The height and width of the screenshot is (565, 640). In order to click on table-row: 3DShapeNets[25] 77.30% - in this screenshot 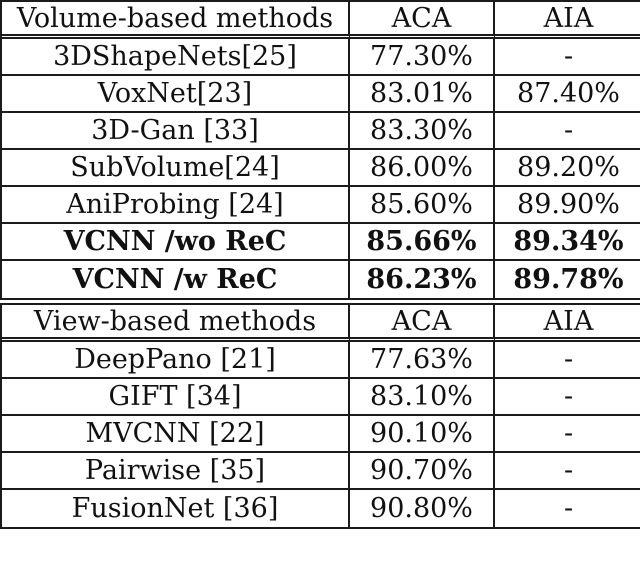, I will do `click(321, 57)`.